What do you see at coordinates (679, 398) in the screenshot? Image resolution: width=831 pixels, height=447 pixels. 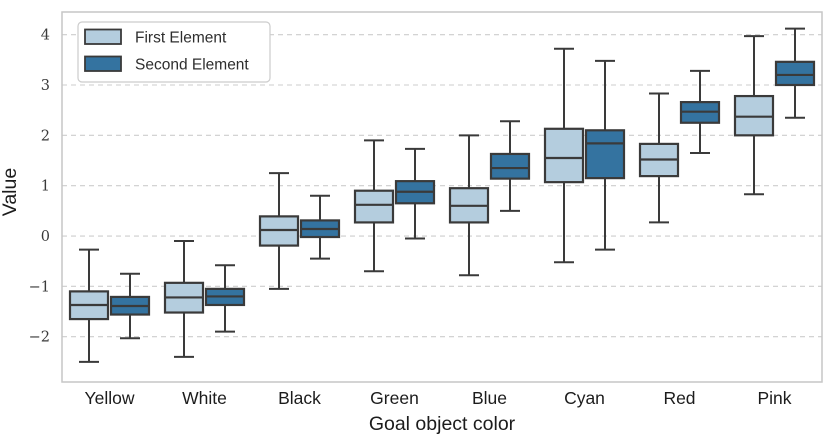 I see `category-label-red: Red` at bounding box center [679, 398].